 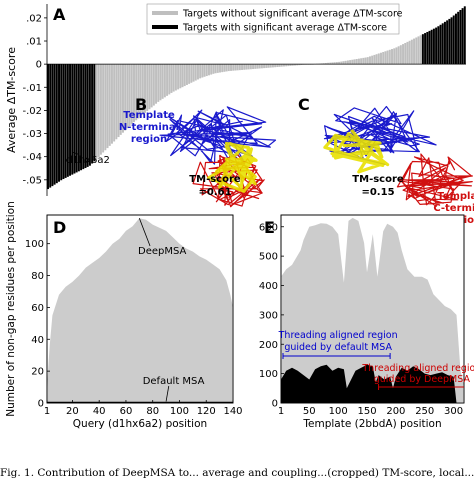 I want to click on y-tick-label: 100, so click(x=34, y=244).